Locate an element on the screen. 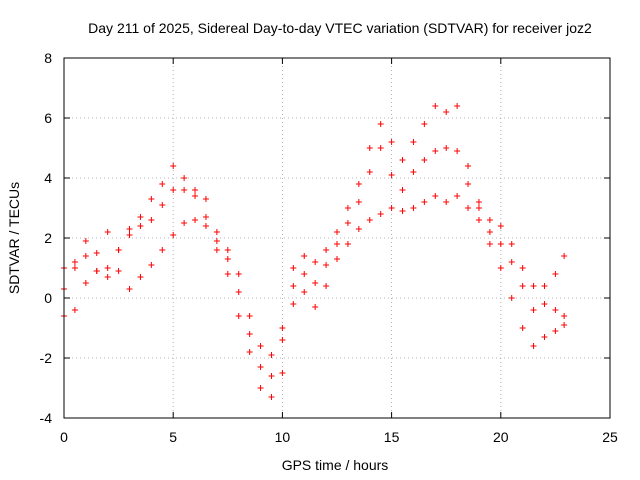 The image size is (640, 480). y-tick-label: 8 is located at coordinates (48, 58).